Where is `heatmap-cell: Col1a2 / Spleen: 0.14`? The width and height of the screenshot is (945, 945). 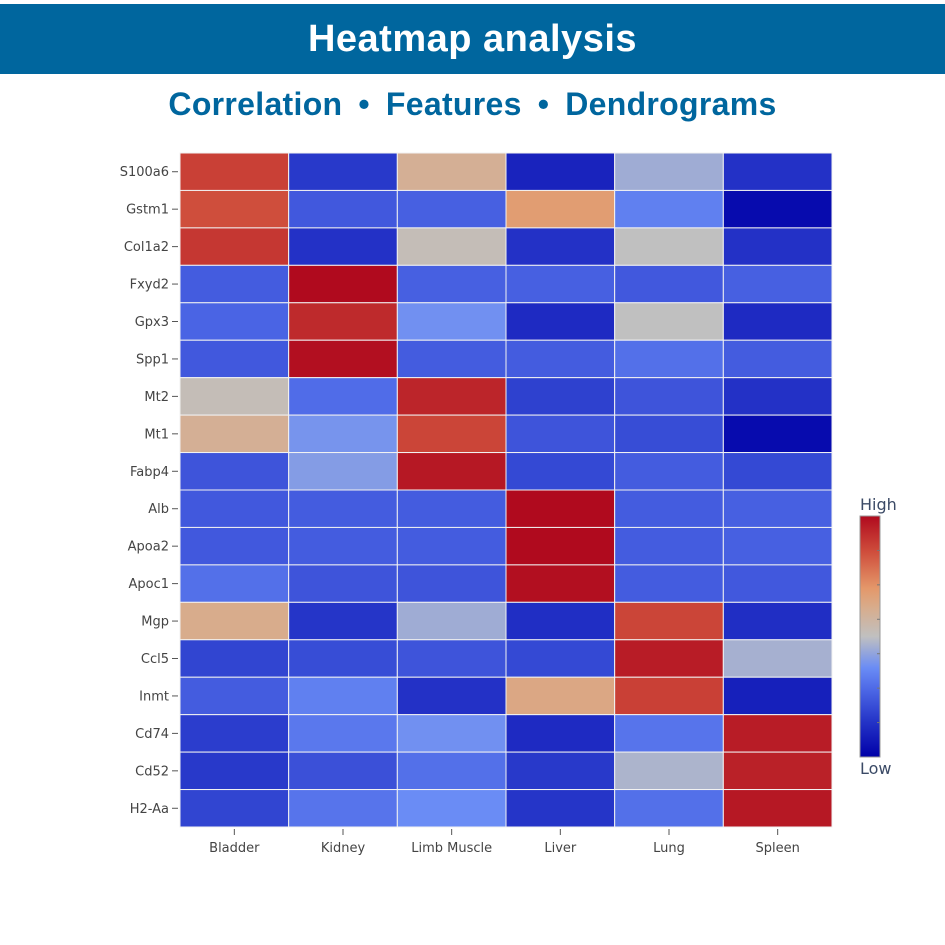
heatmap-cell: Col1a2 / Spleen: 0.14 is located at coordinates (777, 246).